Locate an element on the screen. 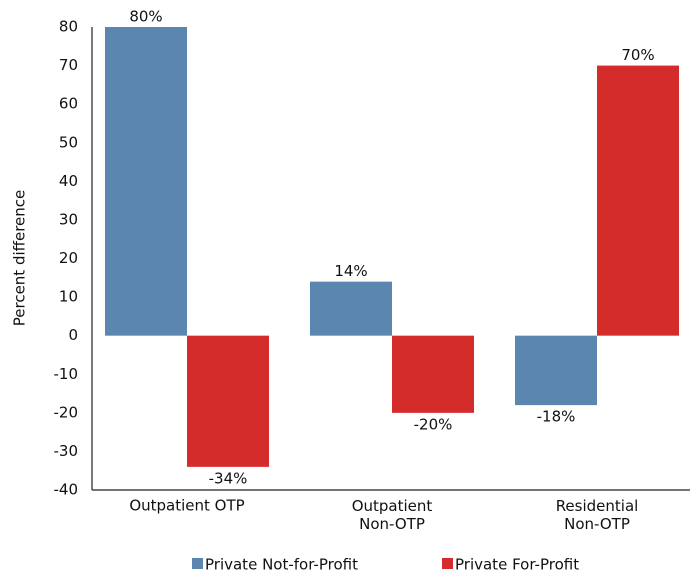  y-tick-label: -20 is located at coordinates (66, 412).